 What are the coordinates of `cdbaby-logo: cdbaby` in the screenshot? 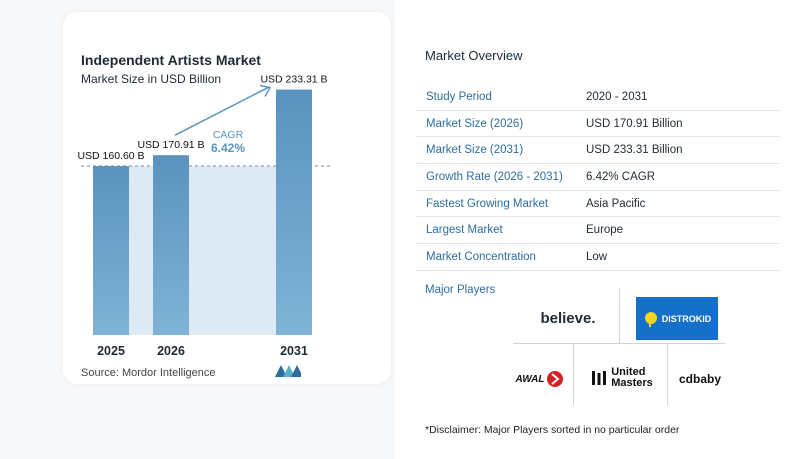 It's located at (700, 379).